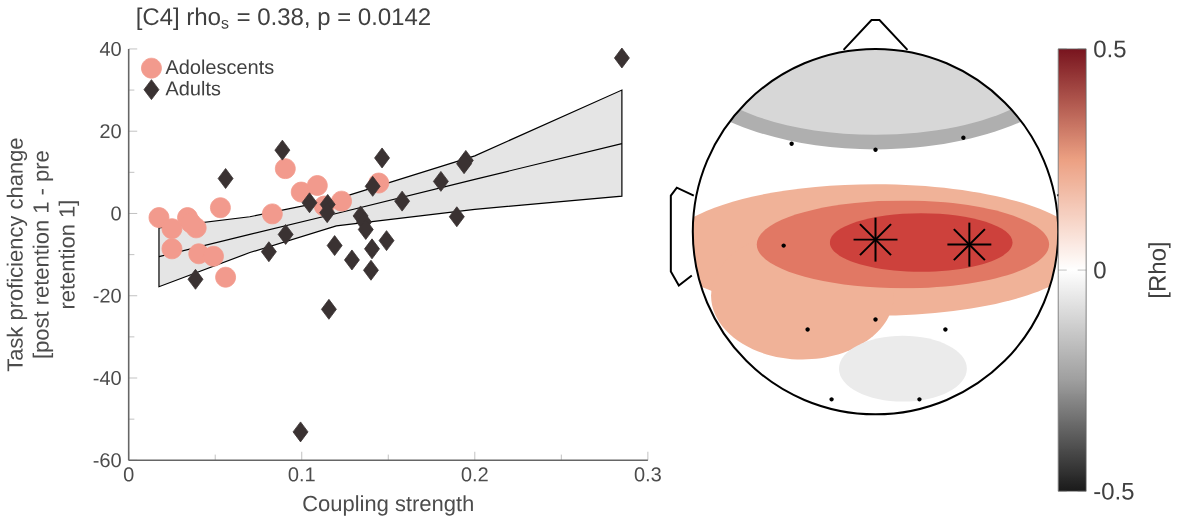 The width and height of the screenshot is (1204, 526). Describe the element at coordinates (1114, 491) in the screenshot. I see `text: -0.5` at that location.